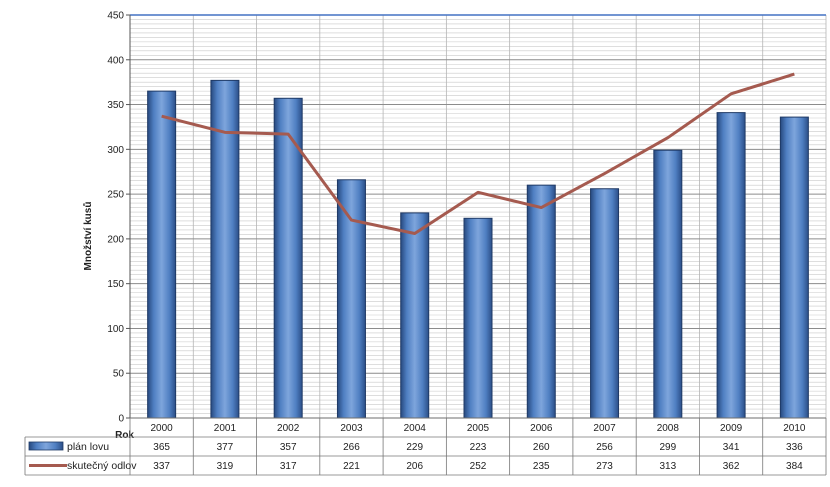 The width and height of the screenshot is (830, 487). I want to click on table-value: 365, so click(161, 447).